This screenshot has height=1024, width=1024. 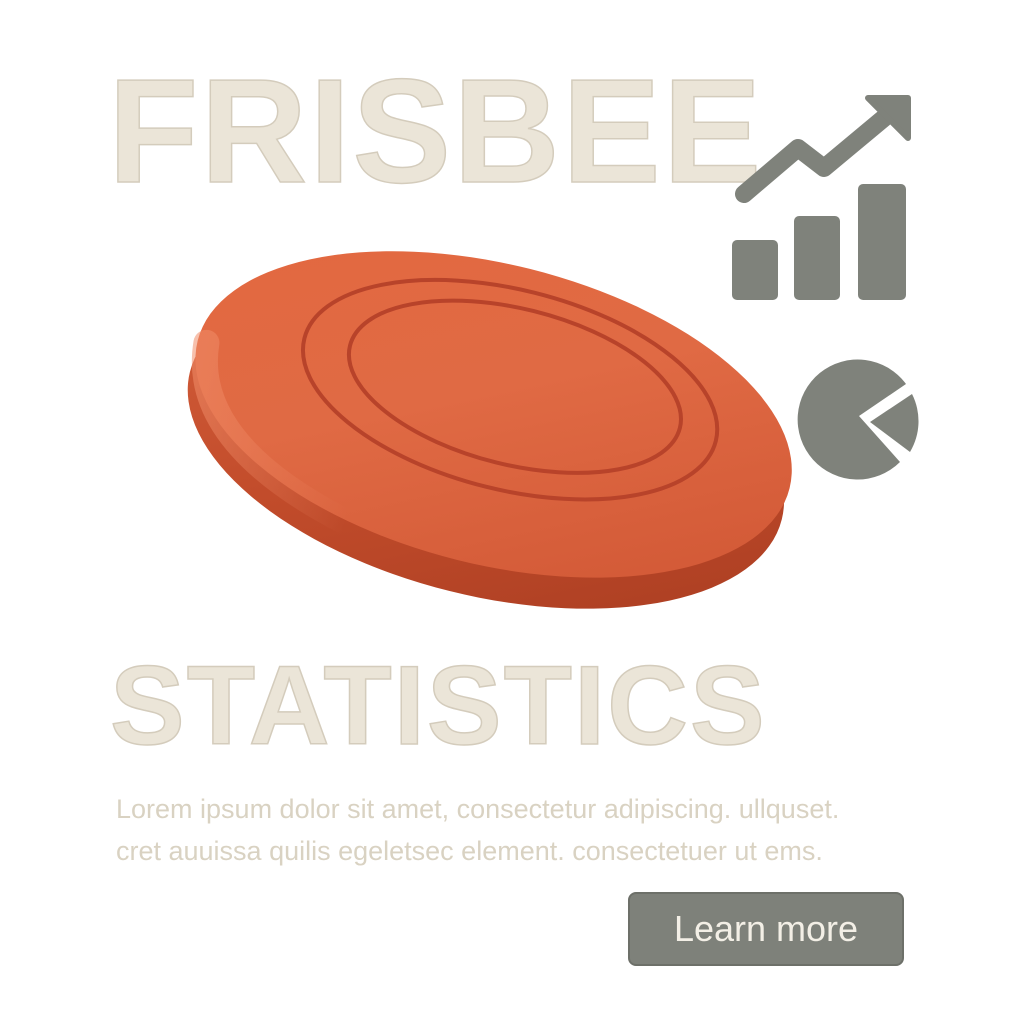 I want to click on learn-more-button: Learn more, so click(x=766, y=929).